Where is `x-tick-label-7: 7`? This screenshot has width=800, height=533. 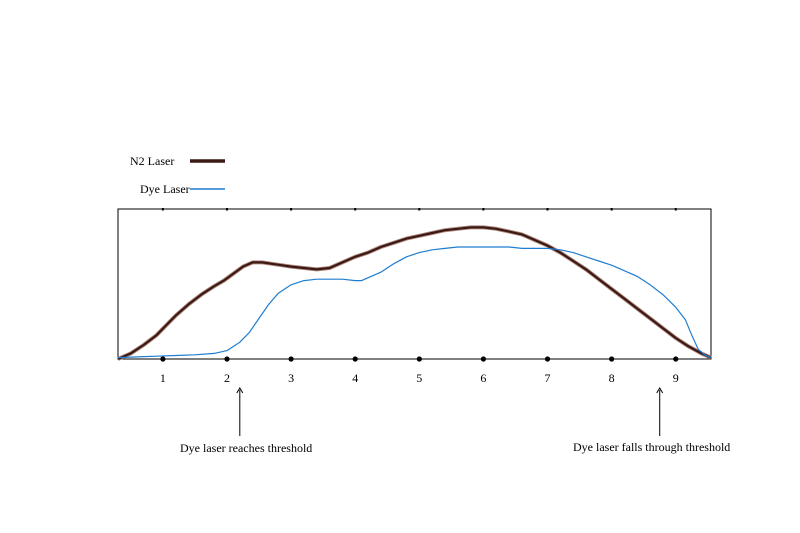
x-tick-label-7: 7 is located at coordinates (548, 378).